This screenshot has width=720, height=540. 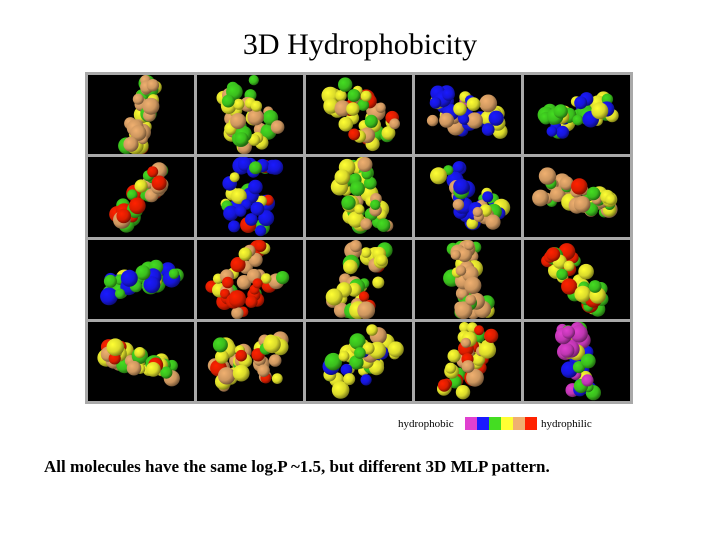 I want to click on legend-hydrophilic-label: hydrophilic, so click(x=566, y=424).